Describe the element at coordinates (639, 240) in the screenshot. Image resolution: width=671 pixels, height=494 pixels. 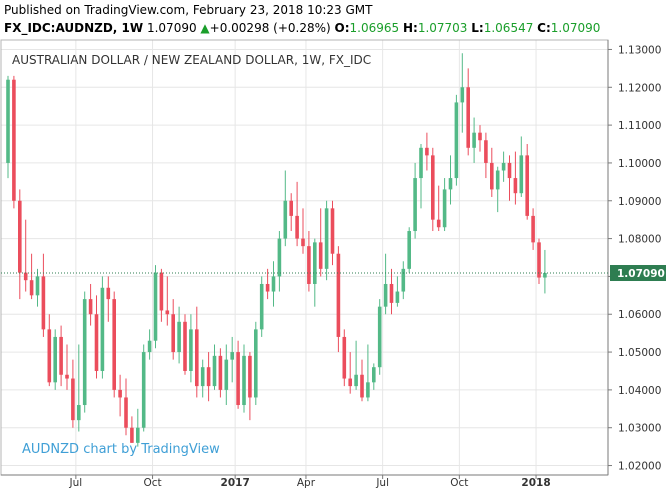
I see `y-tick-label: 1.08000` at that location.